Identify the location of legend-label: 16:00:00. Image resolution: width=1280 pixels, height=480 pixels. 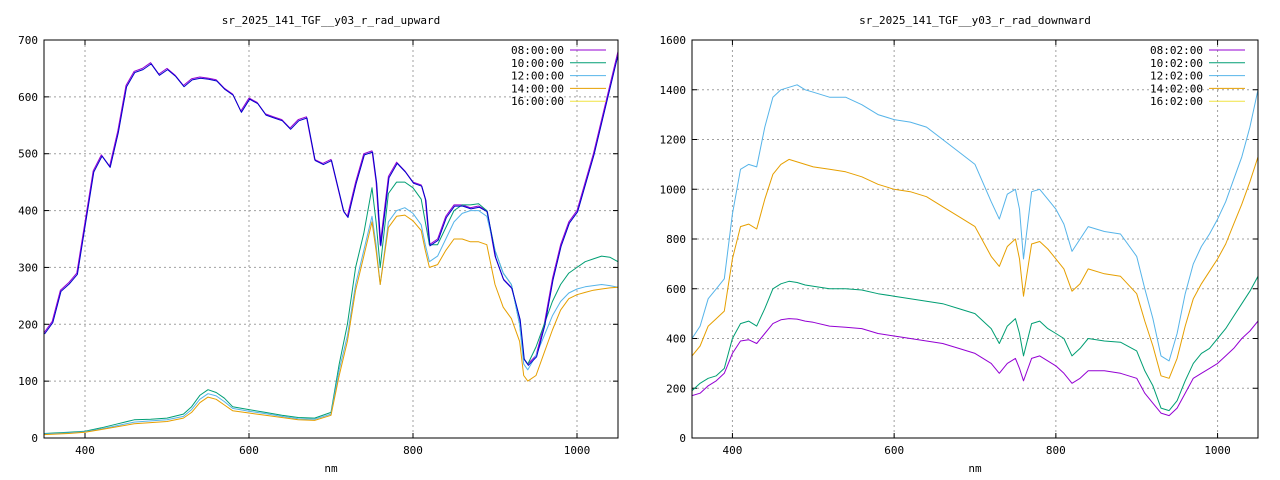
(537, 101).